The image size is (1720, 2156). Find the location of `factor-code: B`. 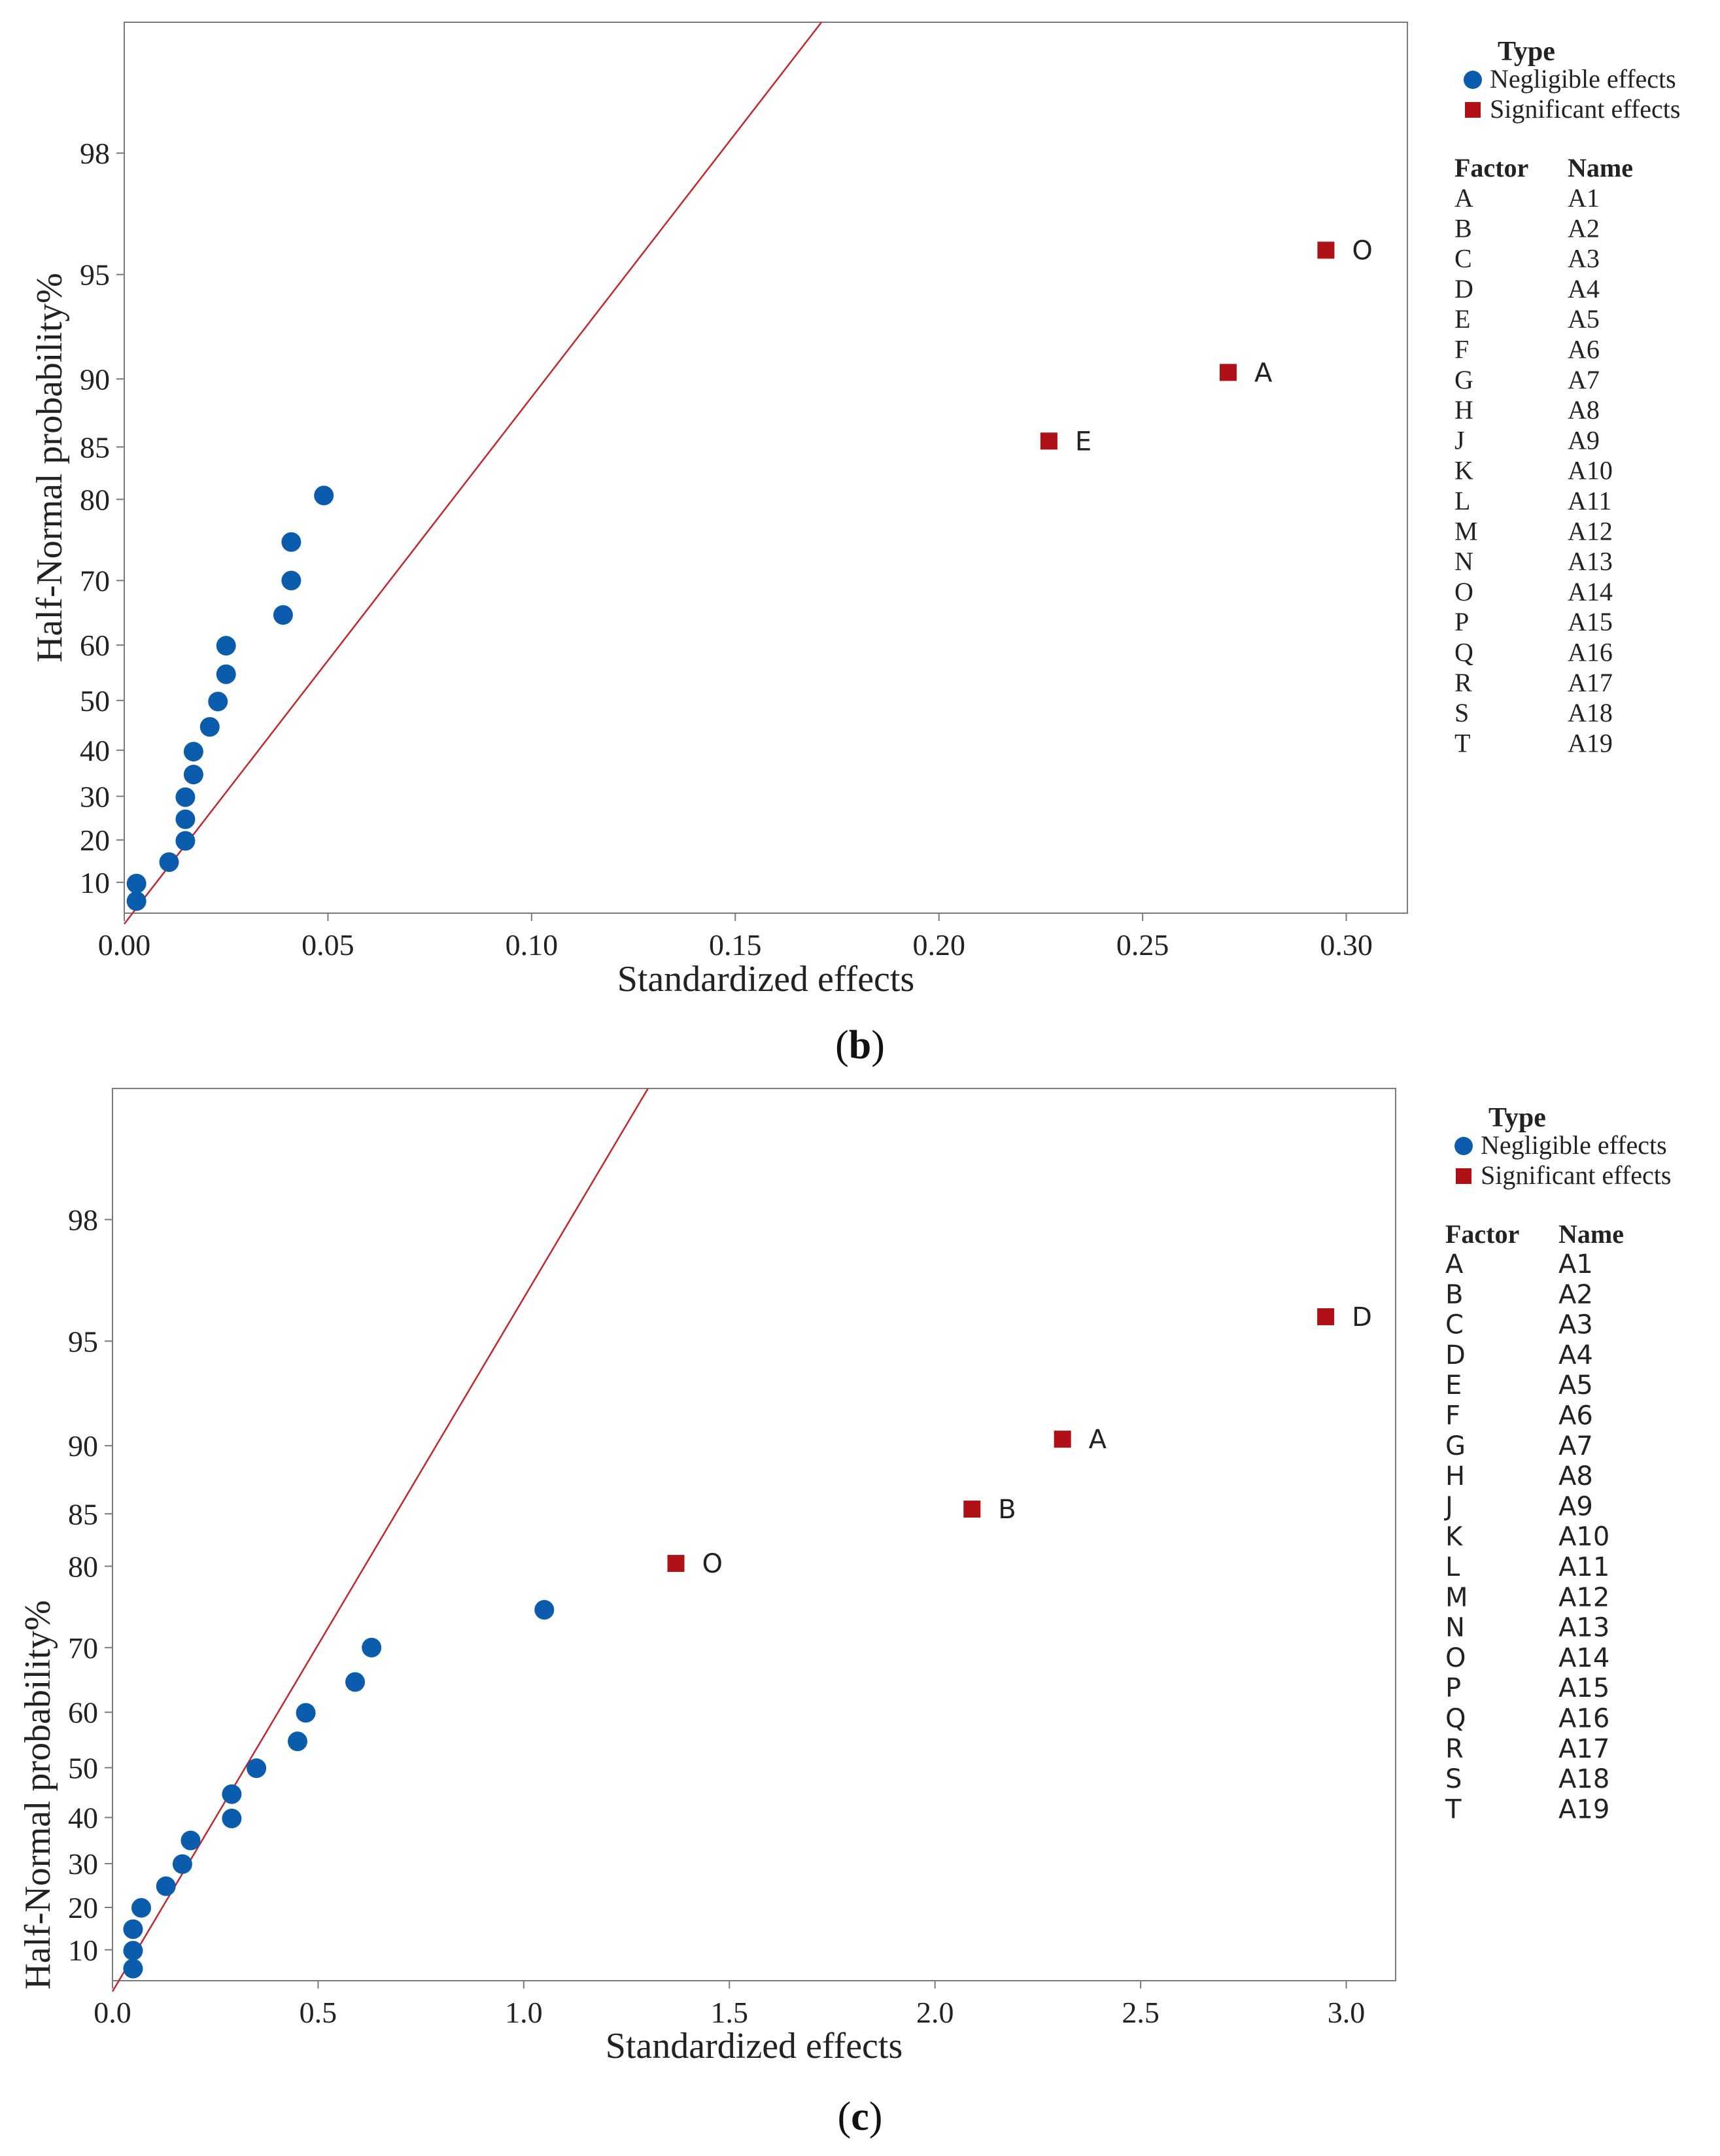

factor-code: B is located at coordinates (1463, 228).